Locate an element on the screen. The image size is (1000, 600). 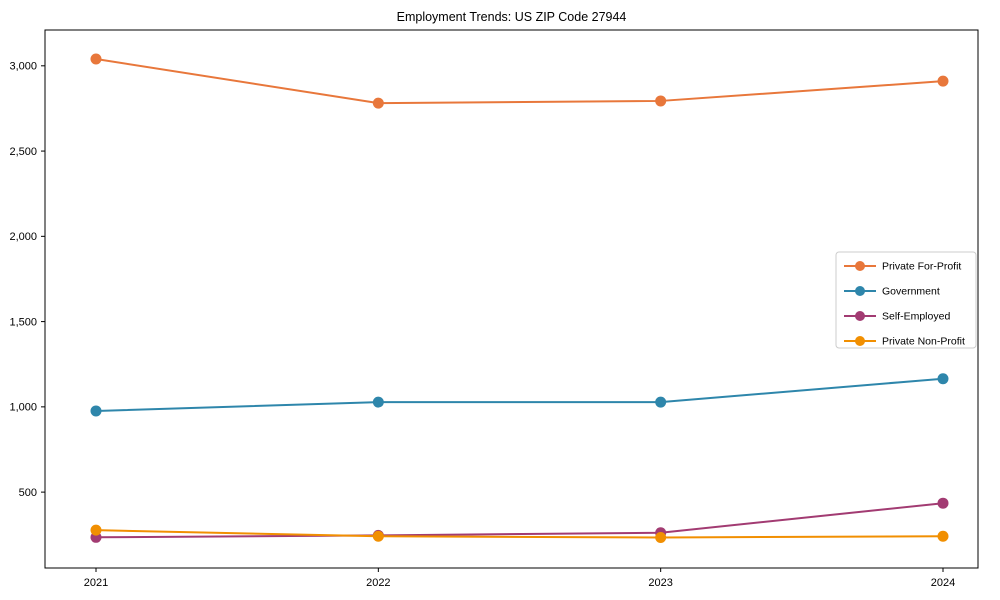
legend-label: Private For-Profit is located at coordinates (921, 267).